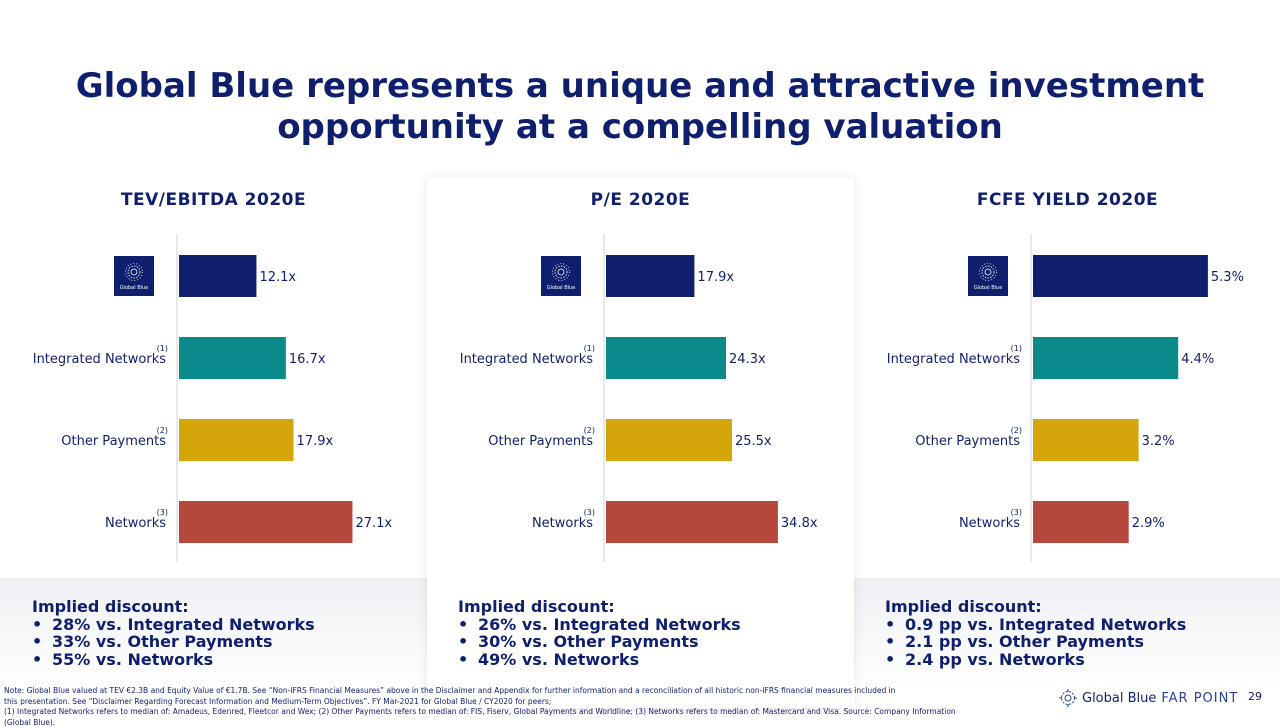 The image size is (1280, 728). Describe the element at coordinates (640, 200) in the screenshot. I see `chart-title: P/E 2020E` at that location.